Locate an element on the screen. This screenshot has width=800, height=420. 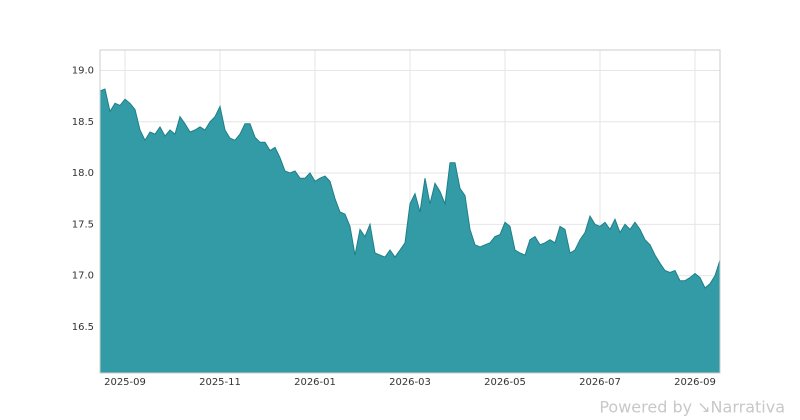
y-tick-label: 17.5 is located at coordinates (83, 224).